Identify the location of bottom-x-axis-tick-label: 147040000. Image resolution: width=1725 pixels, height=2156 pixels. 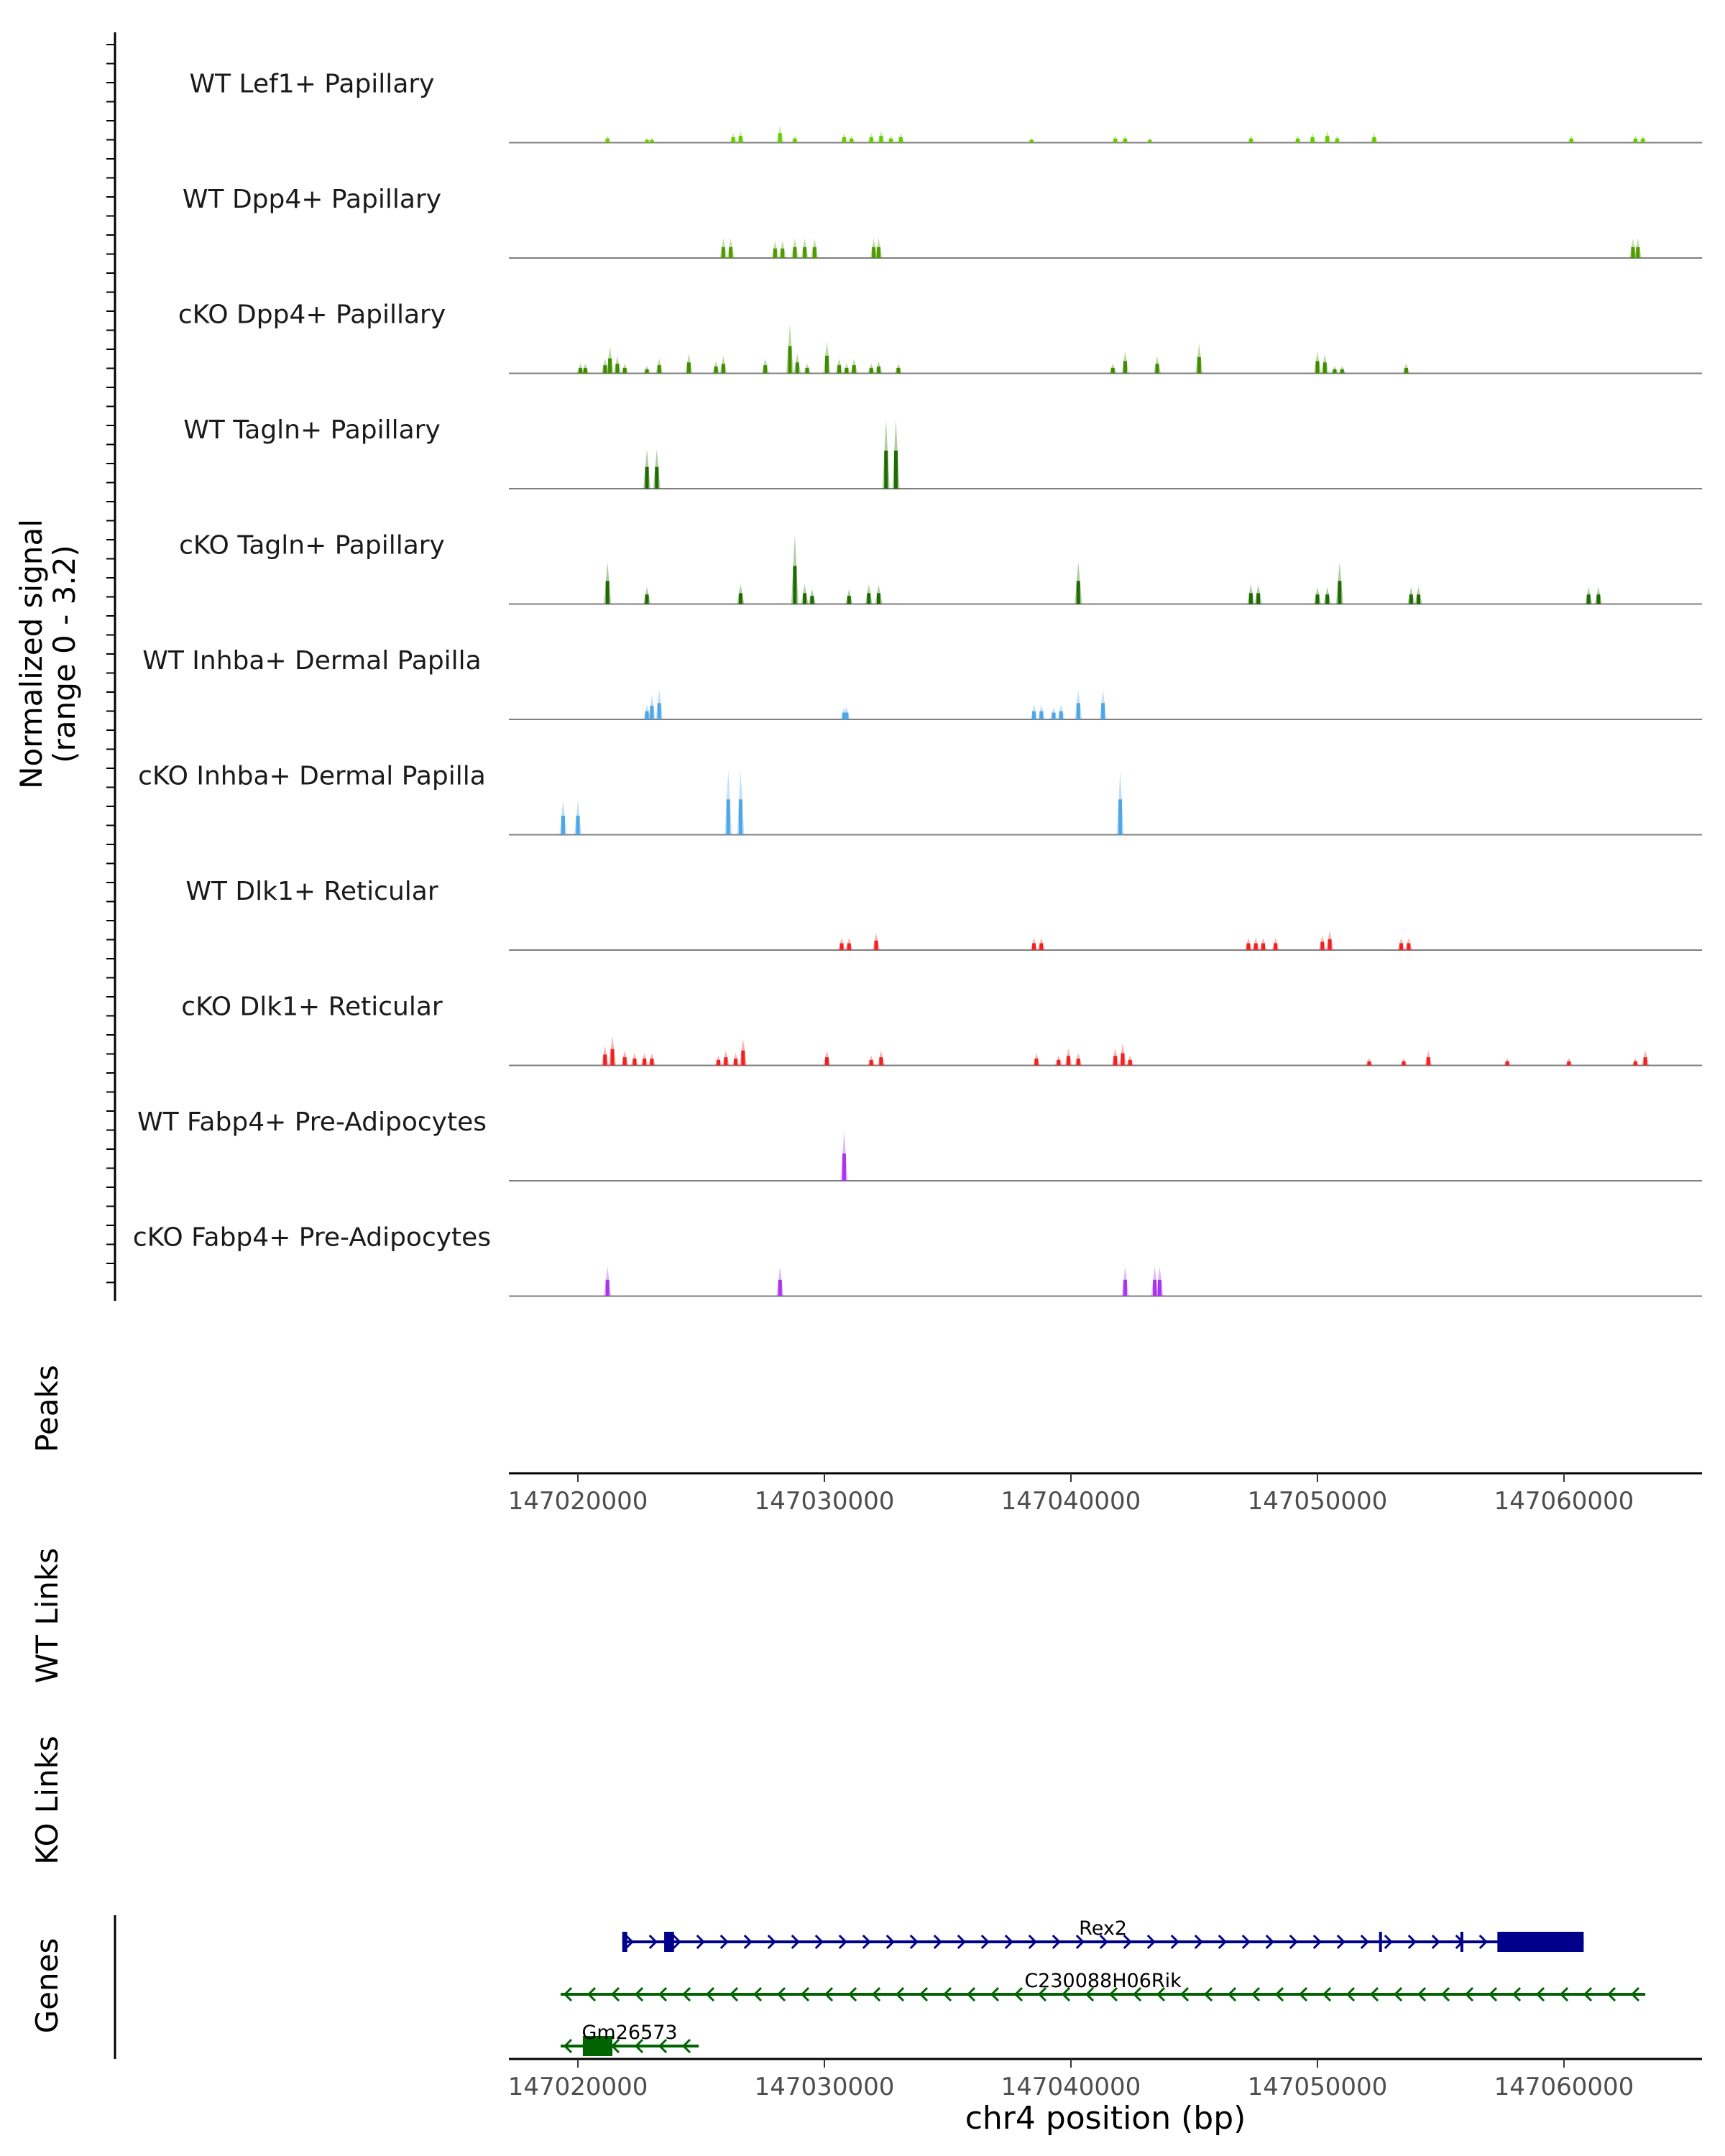
(1071, 2087).